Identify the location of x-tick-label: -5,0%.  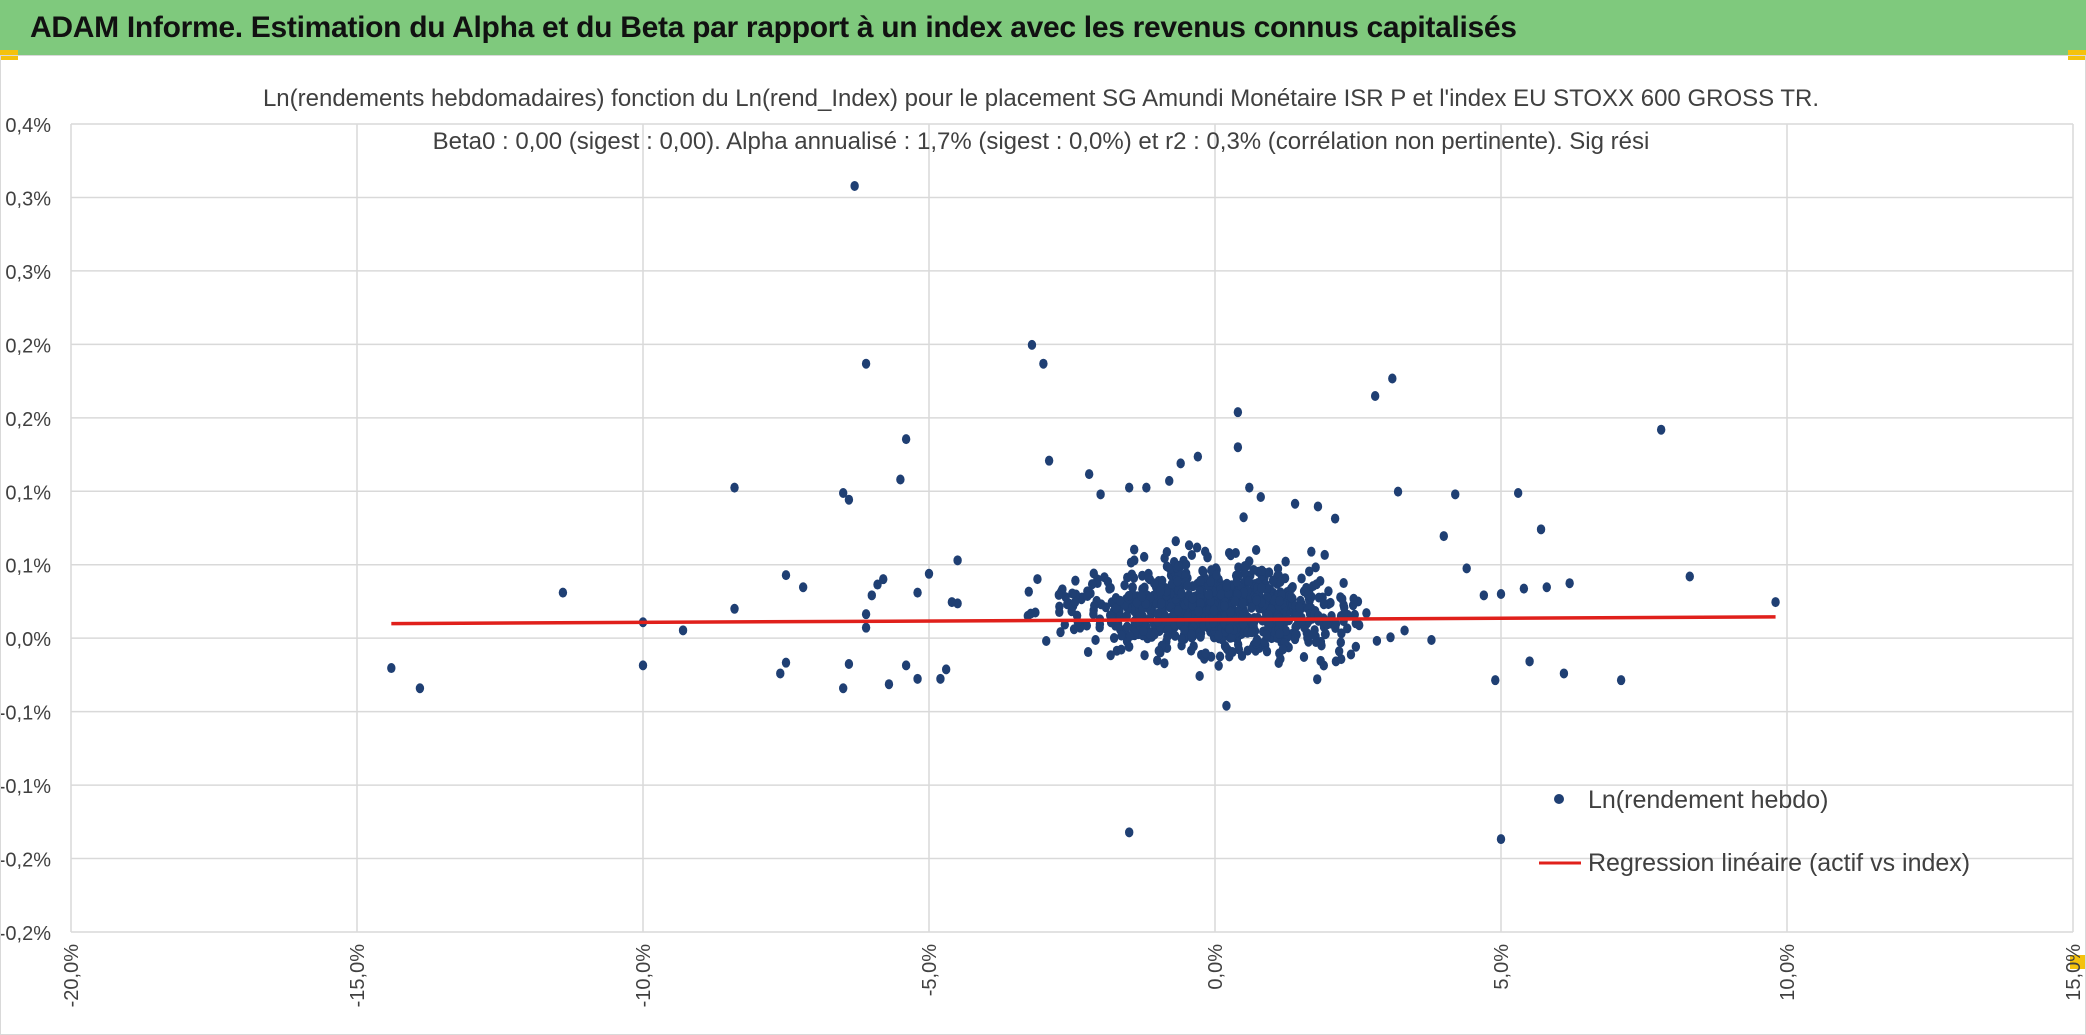
(930, 970).